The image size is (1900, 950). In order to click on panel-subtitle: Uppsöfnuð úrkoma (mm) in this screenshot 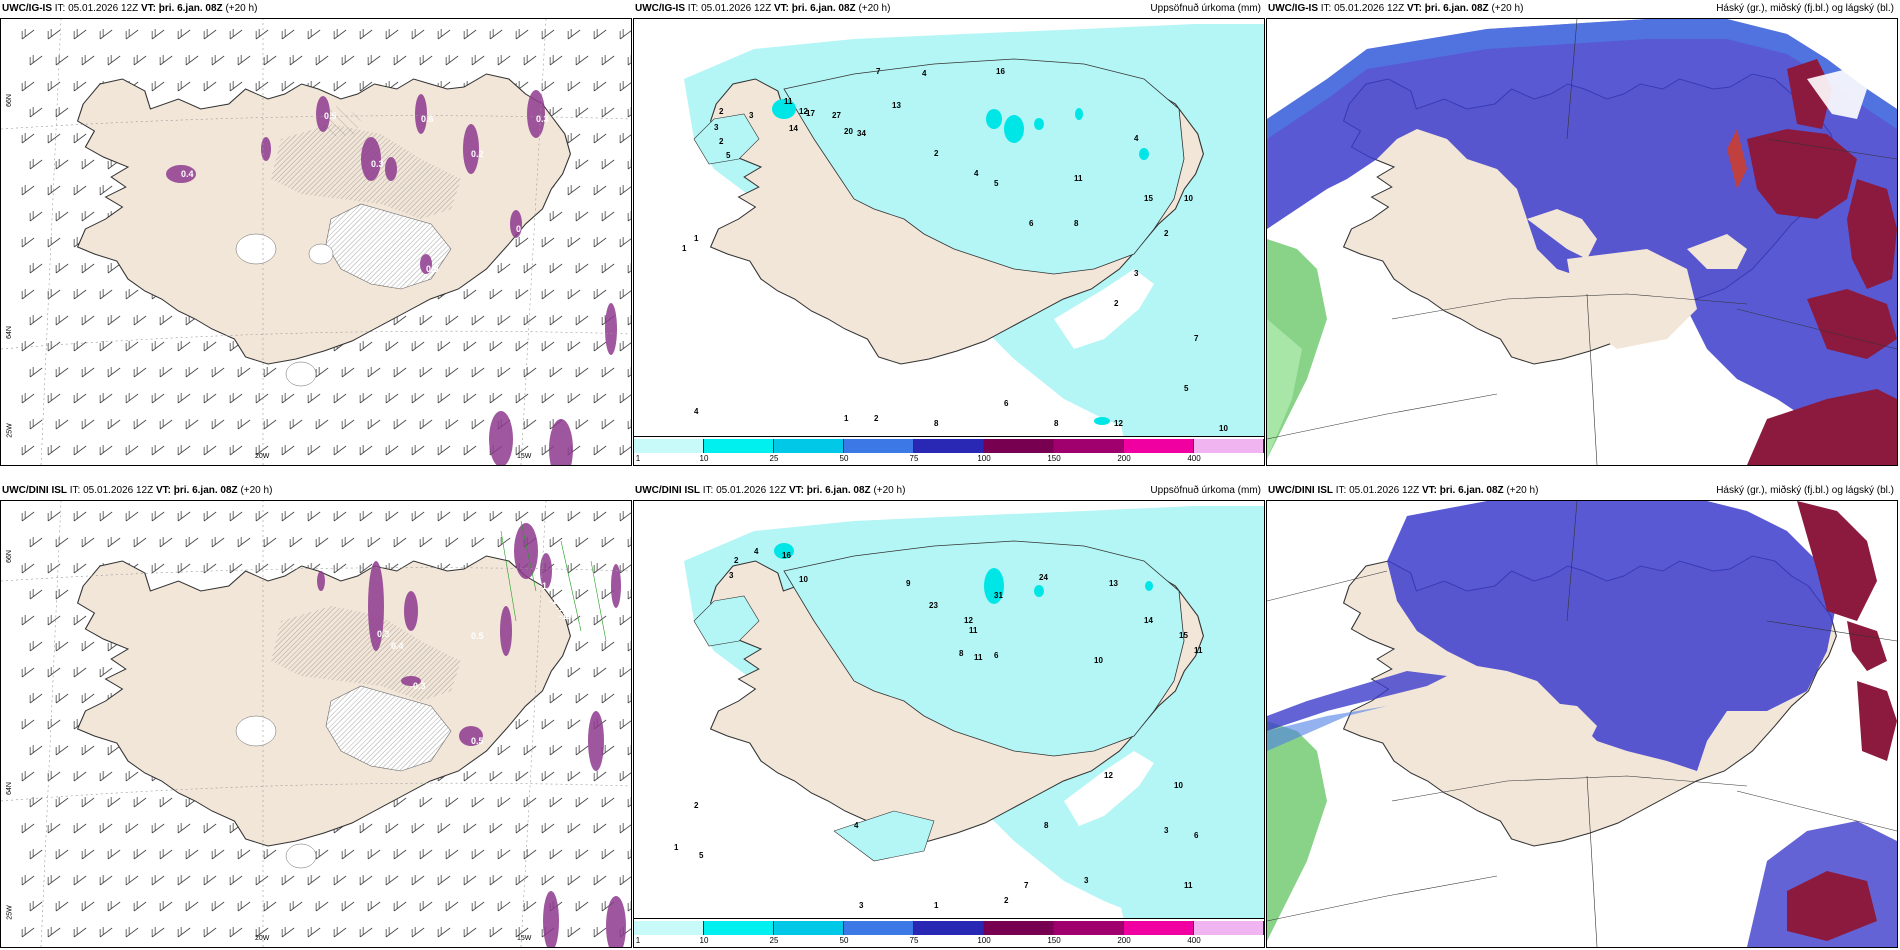, I will do `click(1205, 490)`.